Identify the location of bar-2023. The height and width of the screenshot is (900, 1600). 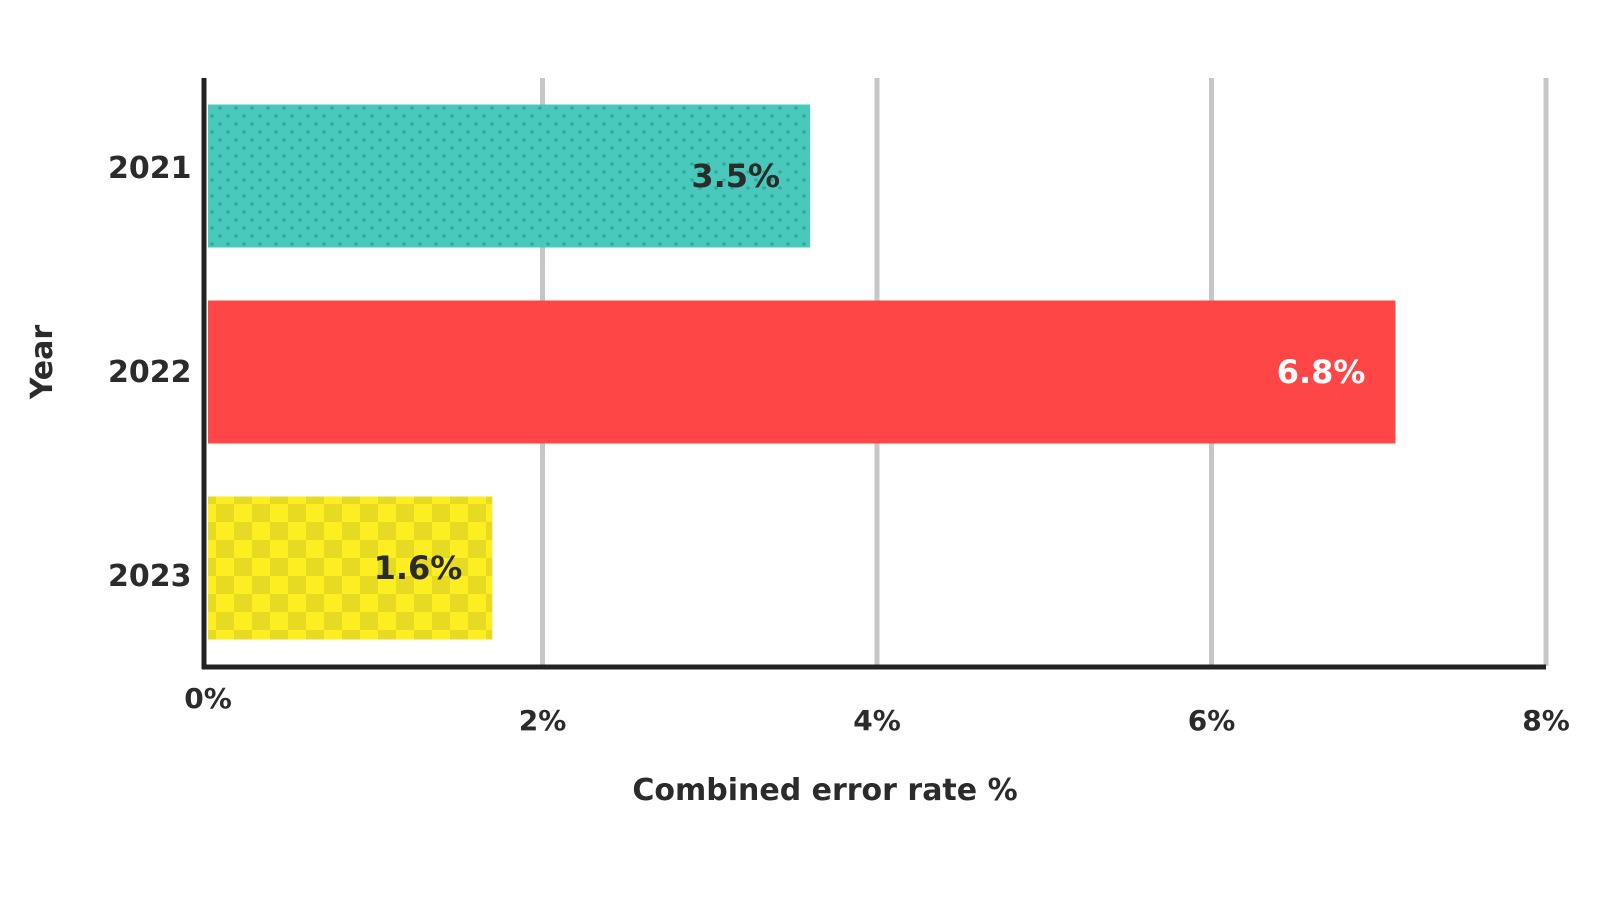
(350, 568).